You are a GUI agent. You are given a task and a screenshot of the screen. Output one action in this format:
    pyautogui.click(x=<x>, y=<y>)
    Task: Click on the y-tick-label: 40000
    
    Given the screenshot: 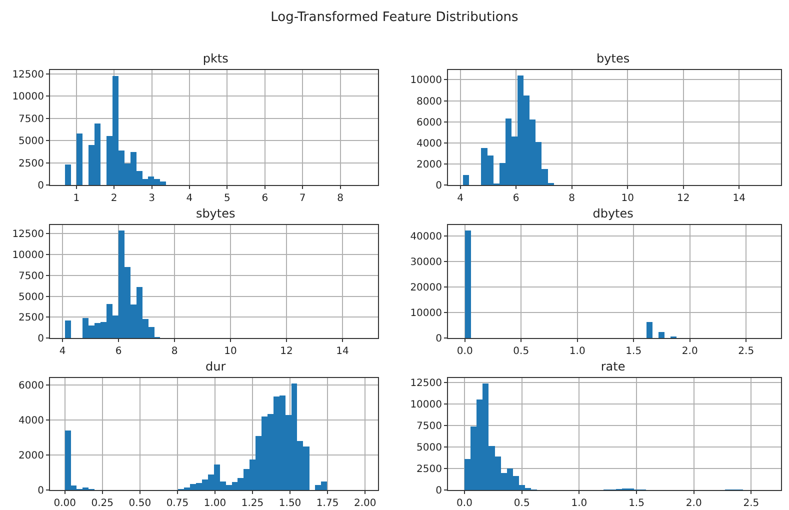 What is the action you would take?
    pyautogui.click(x=426, y=236)
    